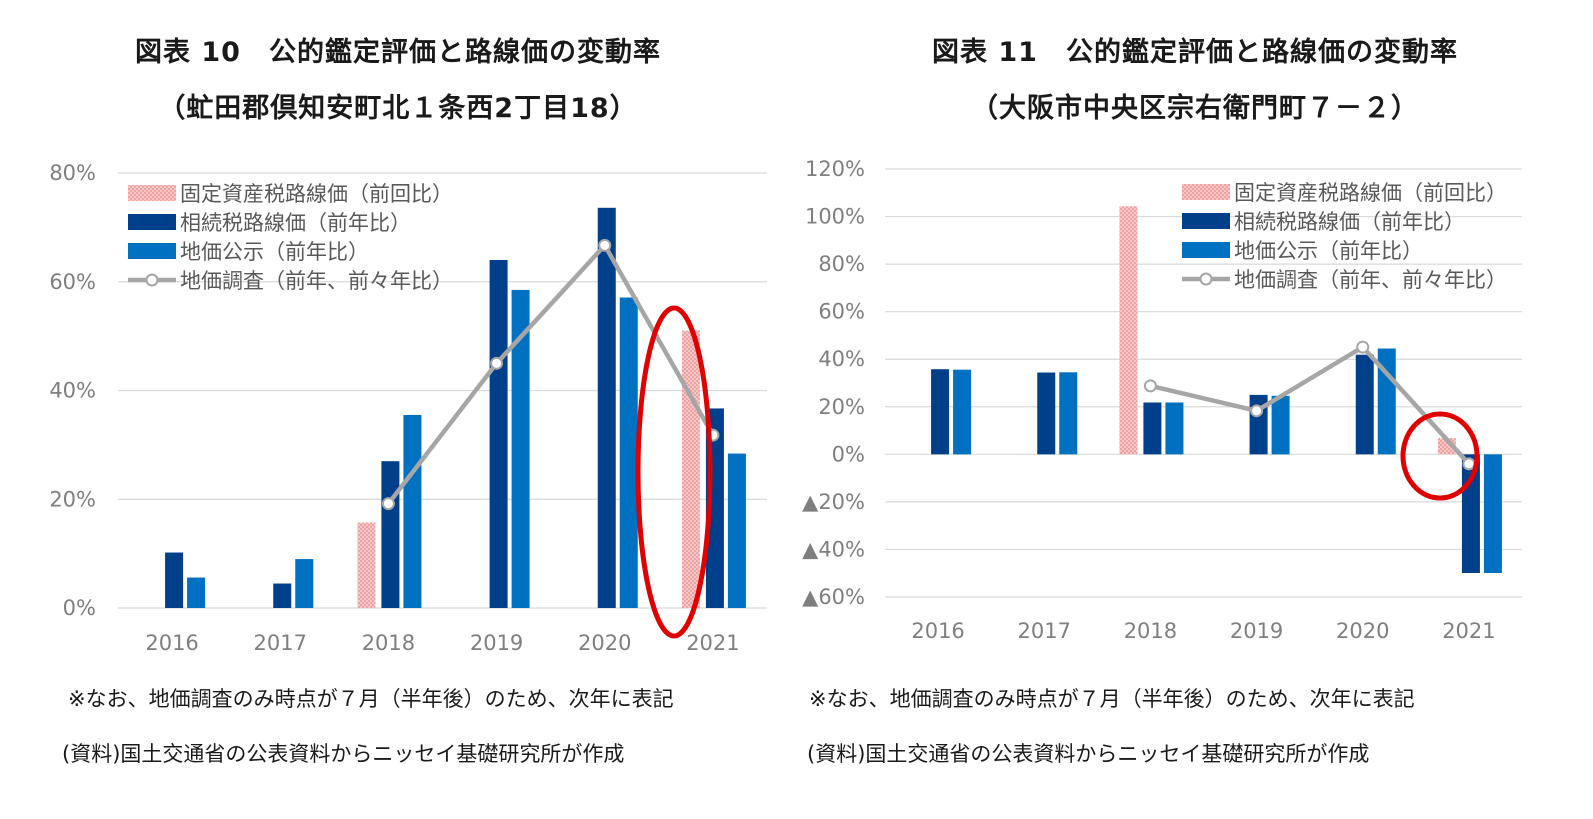 This screenshot has height=819, width=1593. What do you see at coordinates (833, 597) in the screenshot?
I see `y-tick-label: ▲60%` at bounding box center [833, 597].